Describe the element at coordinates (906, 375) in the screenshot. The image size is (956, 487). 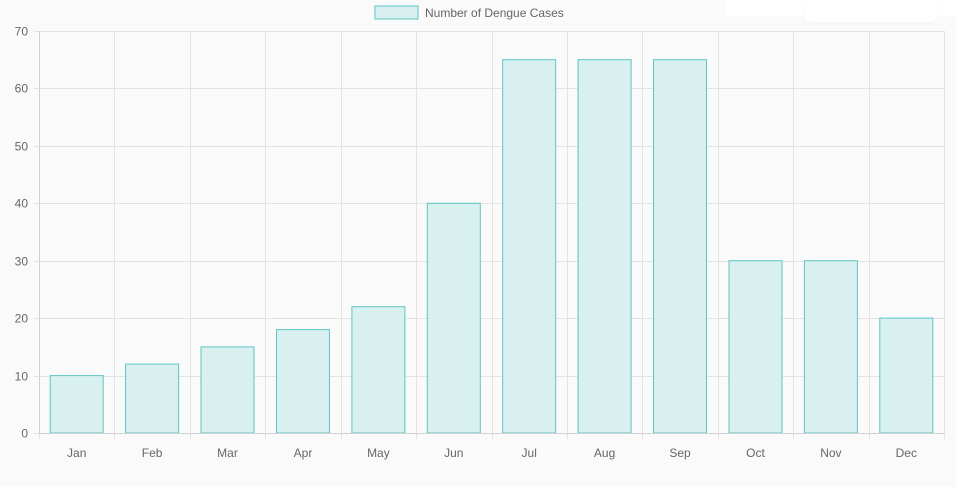
I see `bar-dec` at that location.